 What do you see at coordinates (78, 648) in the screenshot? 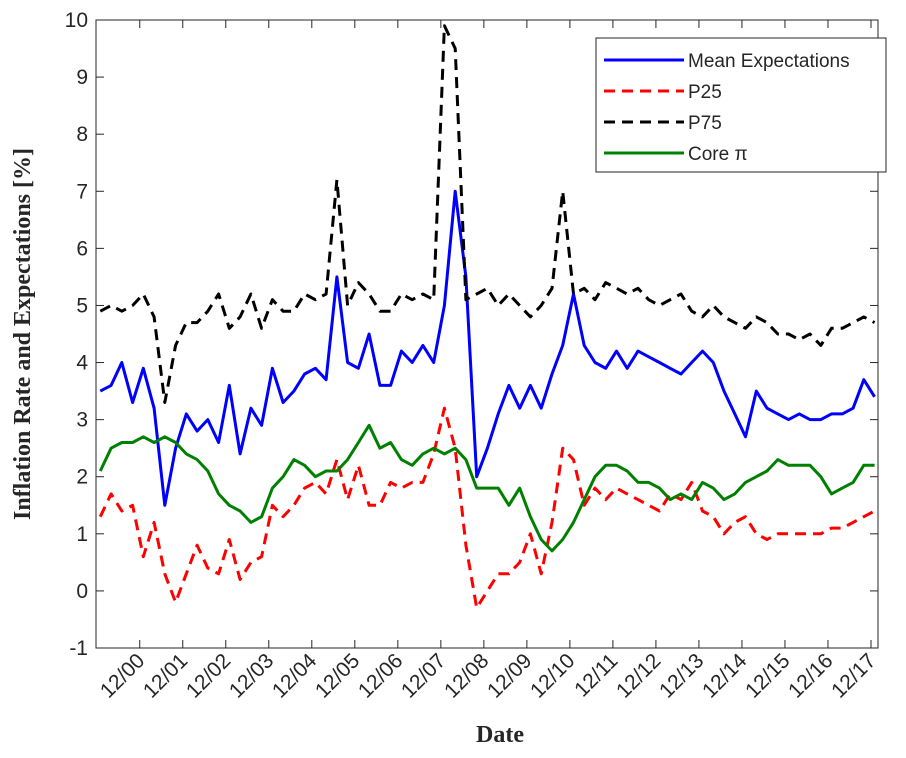
I see `y-tick-label: -1` at bounding box center [78, 648].